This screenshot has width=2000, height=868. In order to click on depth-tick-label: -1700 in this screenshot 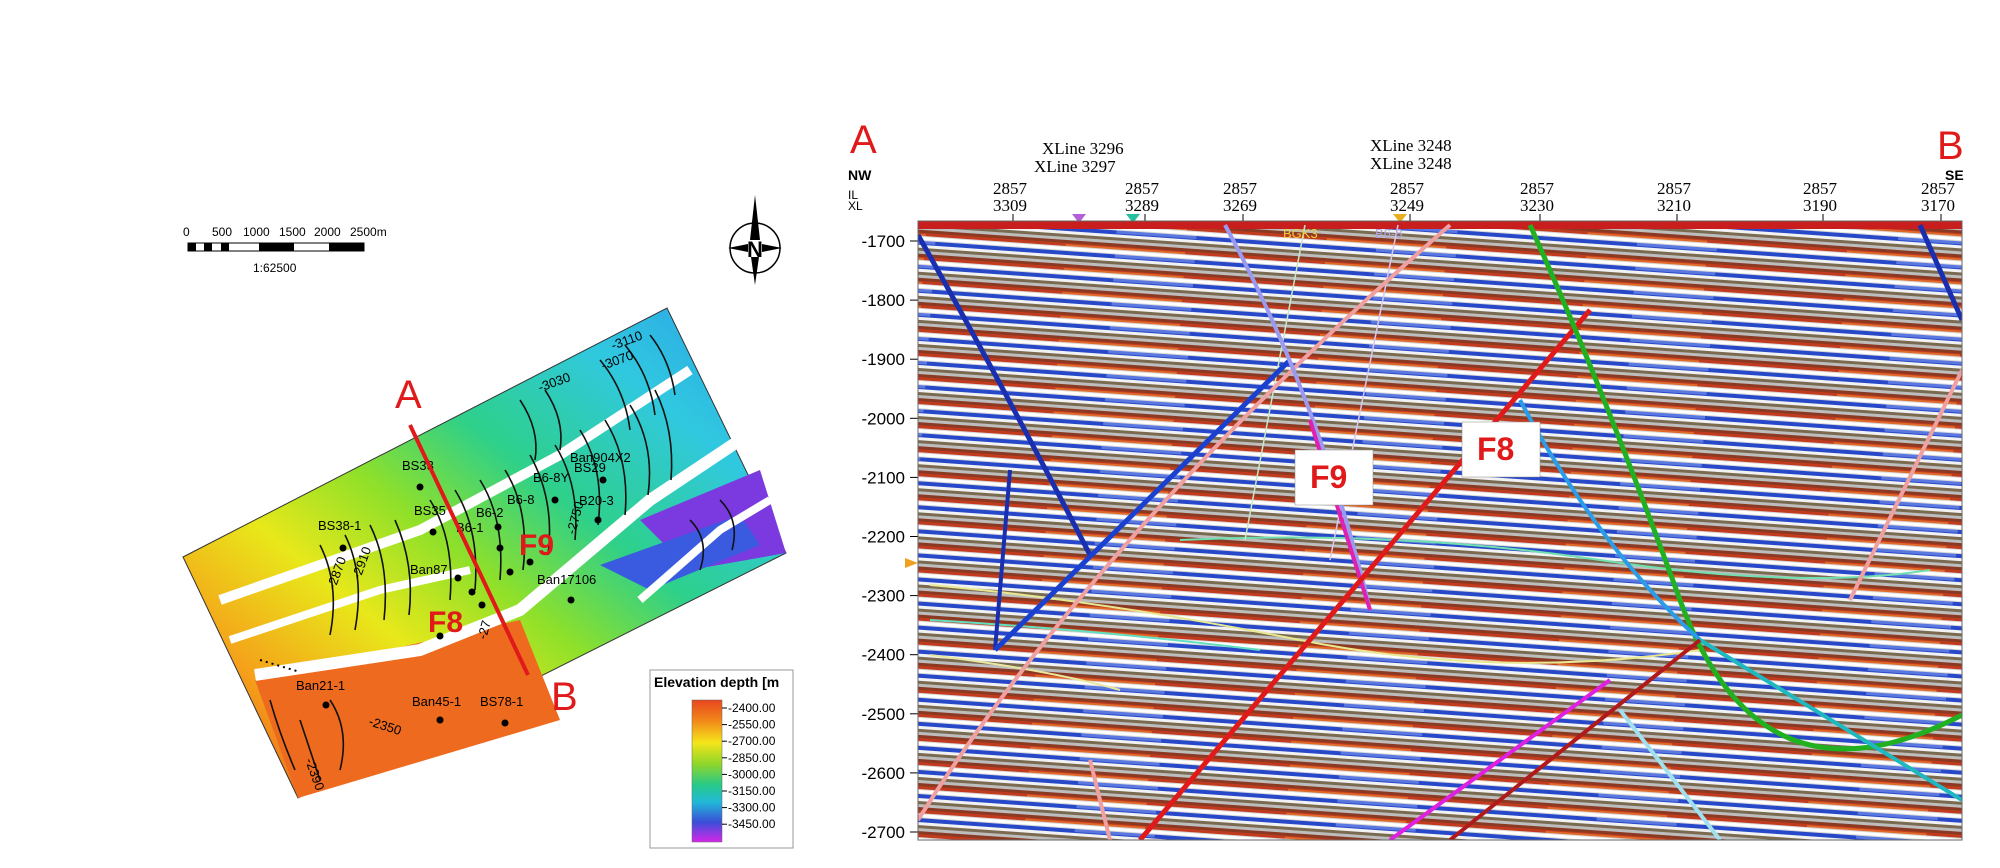, I will do `click(883, 241)`.